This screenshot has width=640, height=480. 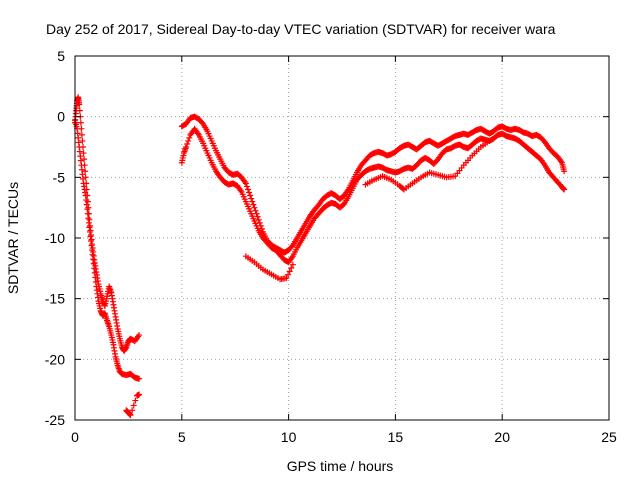 I want to click on series-arc-2-secondary, so click(x=367, y=210).